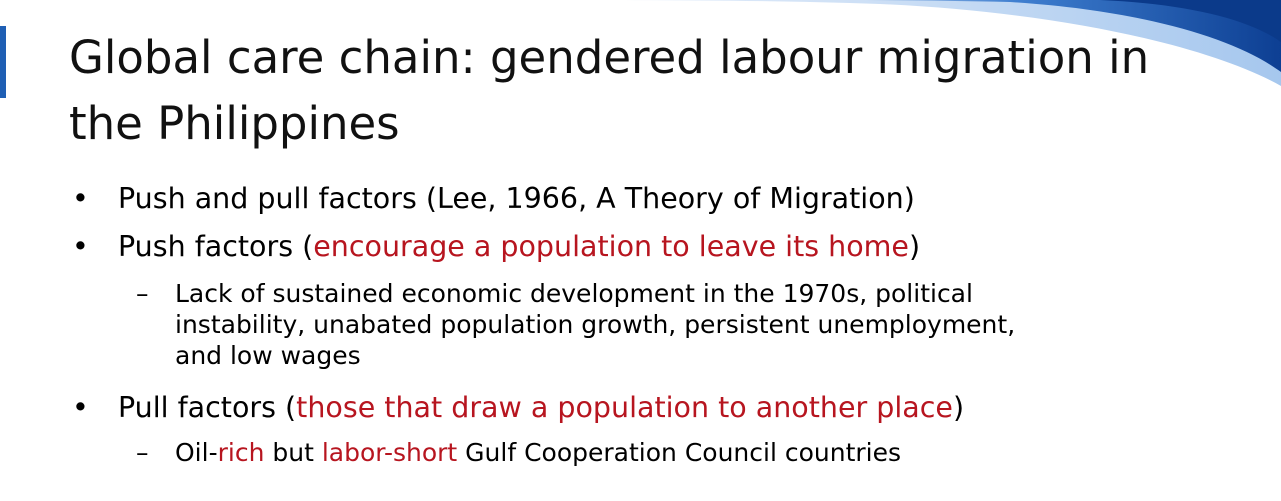  I want to click on text-segment: Gulf Cooperation Council countries, so click(679, 452).